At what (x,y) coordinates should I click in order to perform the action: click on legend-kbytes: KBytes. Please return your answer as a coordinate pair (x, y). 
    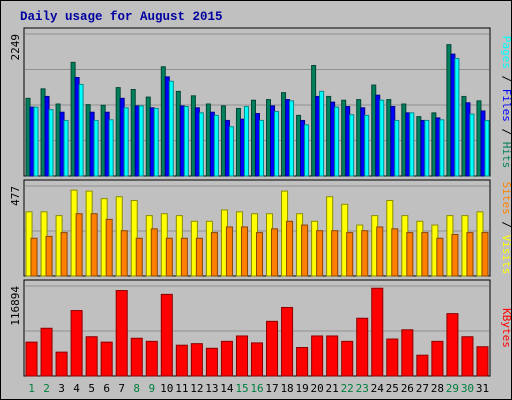
    Looking at the image, I should click on (506, 328).